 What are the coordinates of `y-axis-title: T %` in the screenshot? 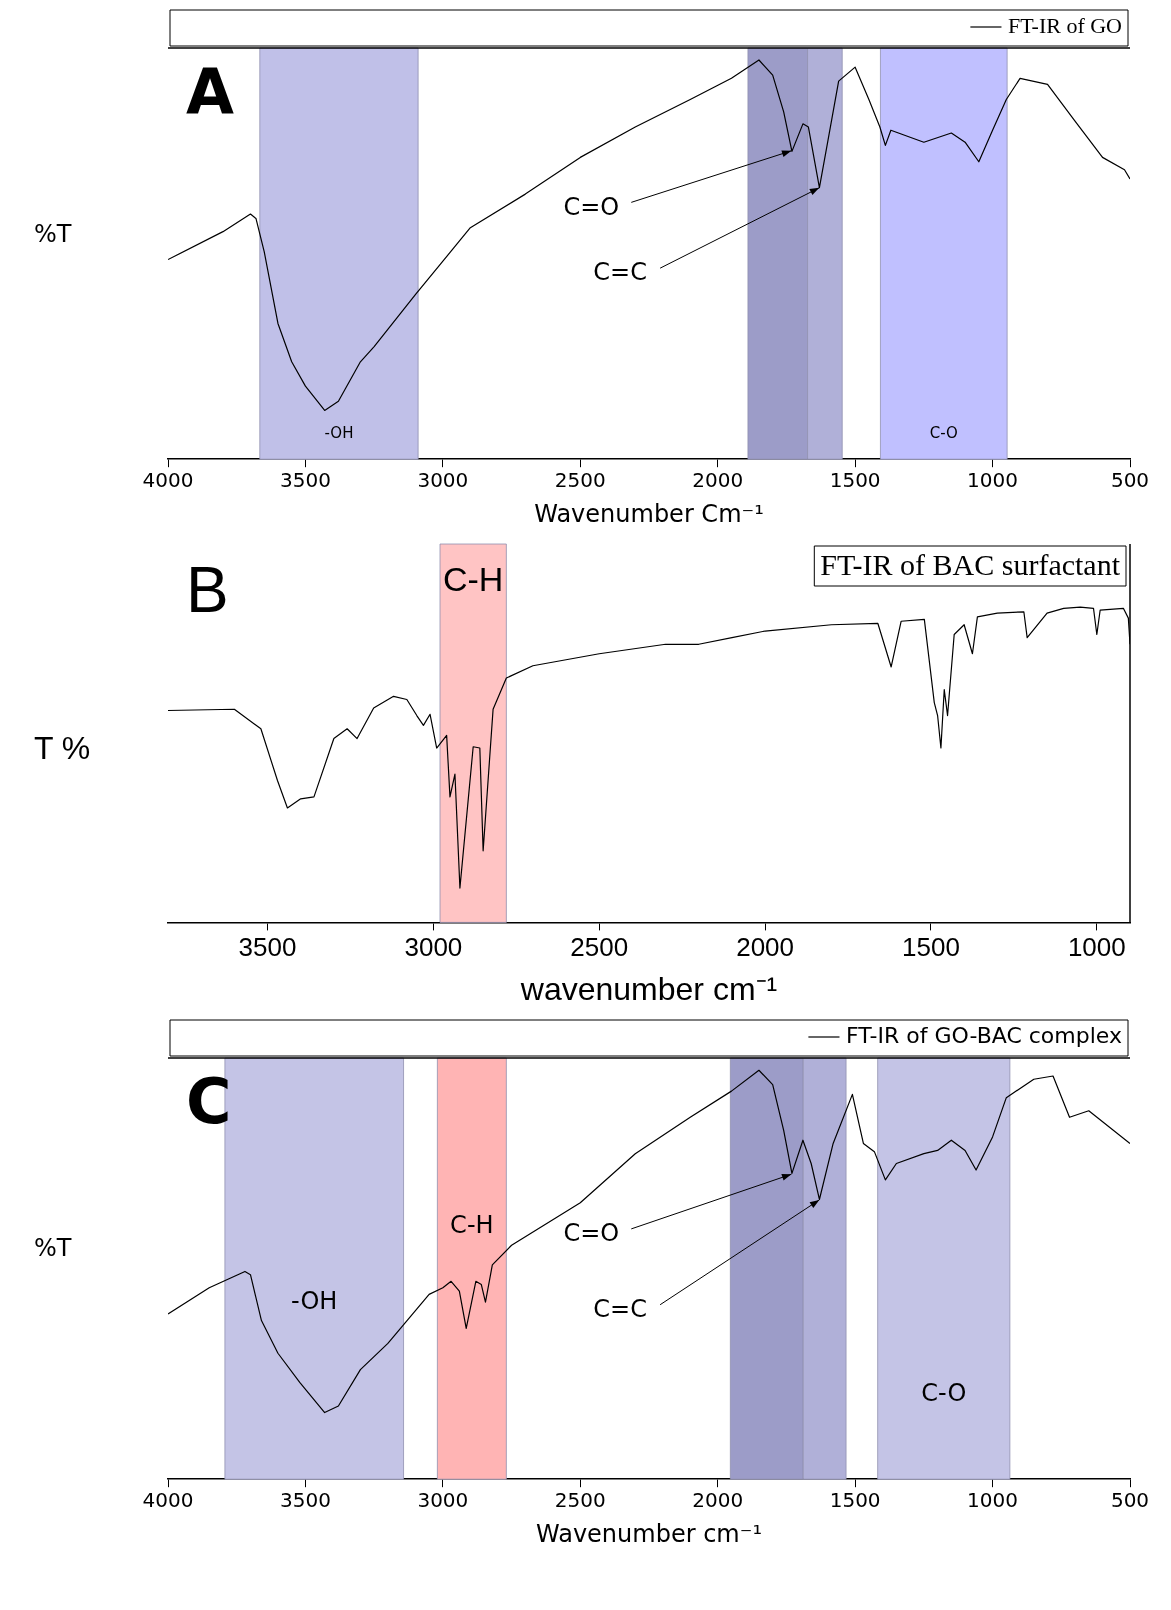 It's located at (62, 748).